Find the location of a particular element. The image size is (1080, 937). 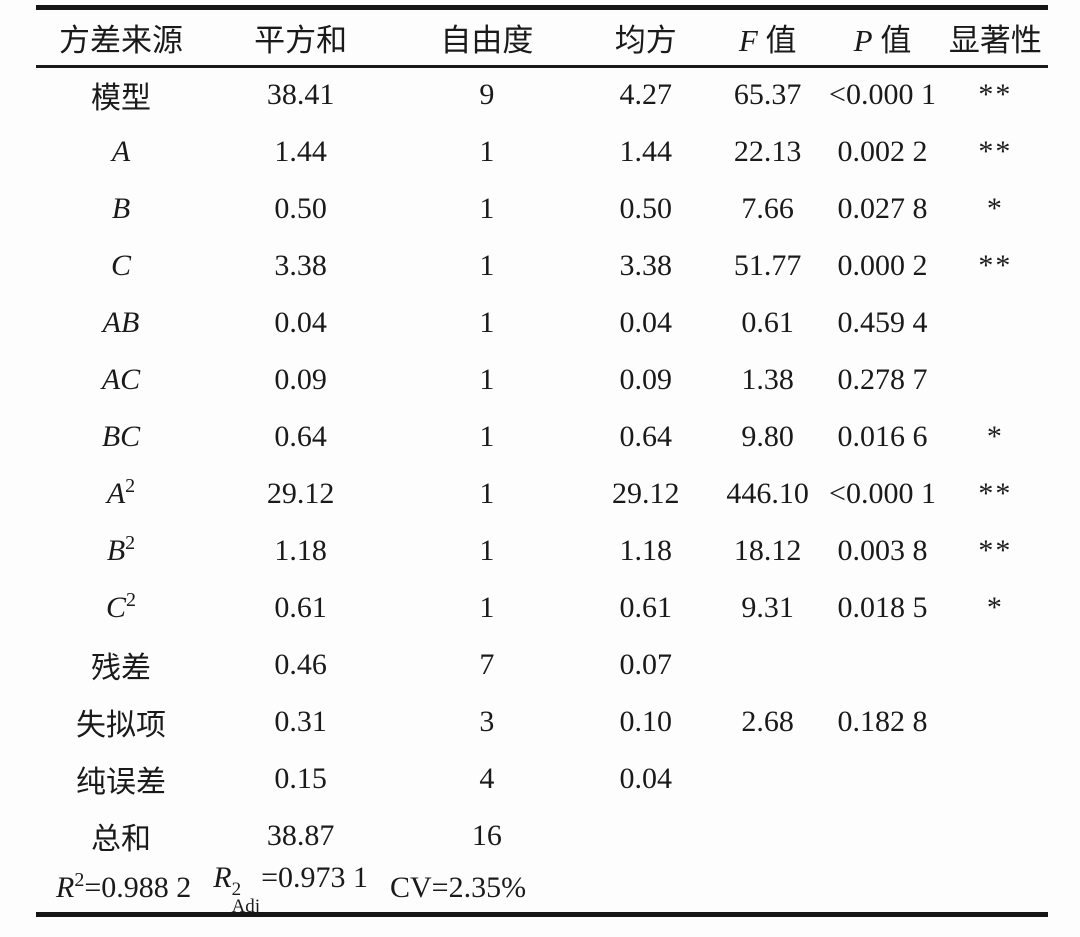

column-header-2: 自由度 is located at coordinates (487, 40).